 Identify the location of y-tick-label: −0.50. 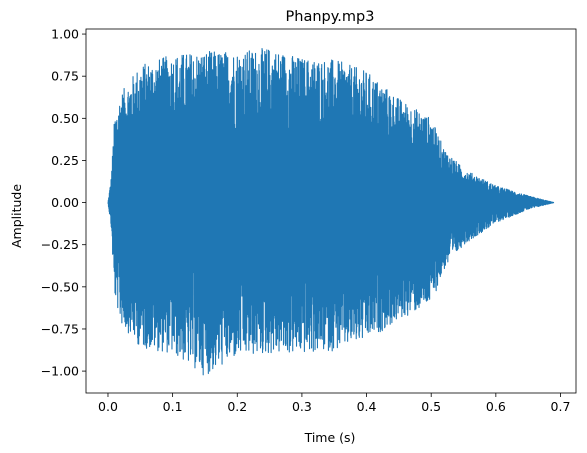
(60, 286).